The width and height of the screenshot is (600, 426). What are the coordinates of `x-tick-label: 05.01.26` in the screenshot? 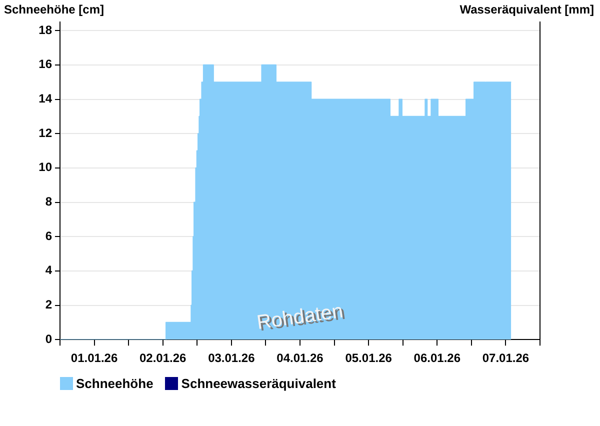 It's located at (368, 358).